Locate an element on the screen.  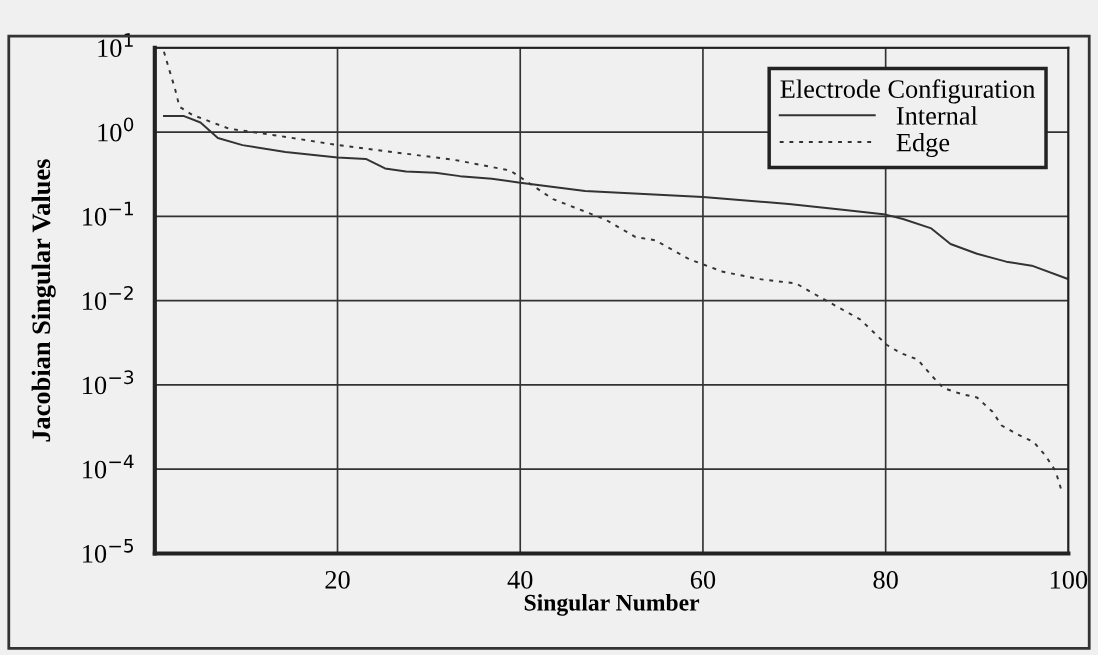
y-axis-title: Jacobian Singular Values is located at coordinates (43, 300).